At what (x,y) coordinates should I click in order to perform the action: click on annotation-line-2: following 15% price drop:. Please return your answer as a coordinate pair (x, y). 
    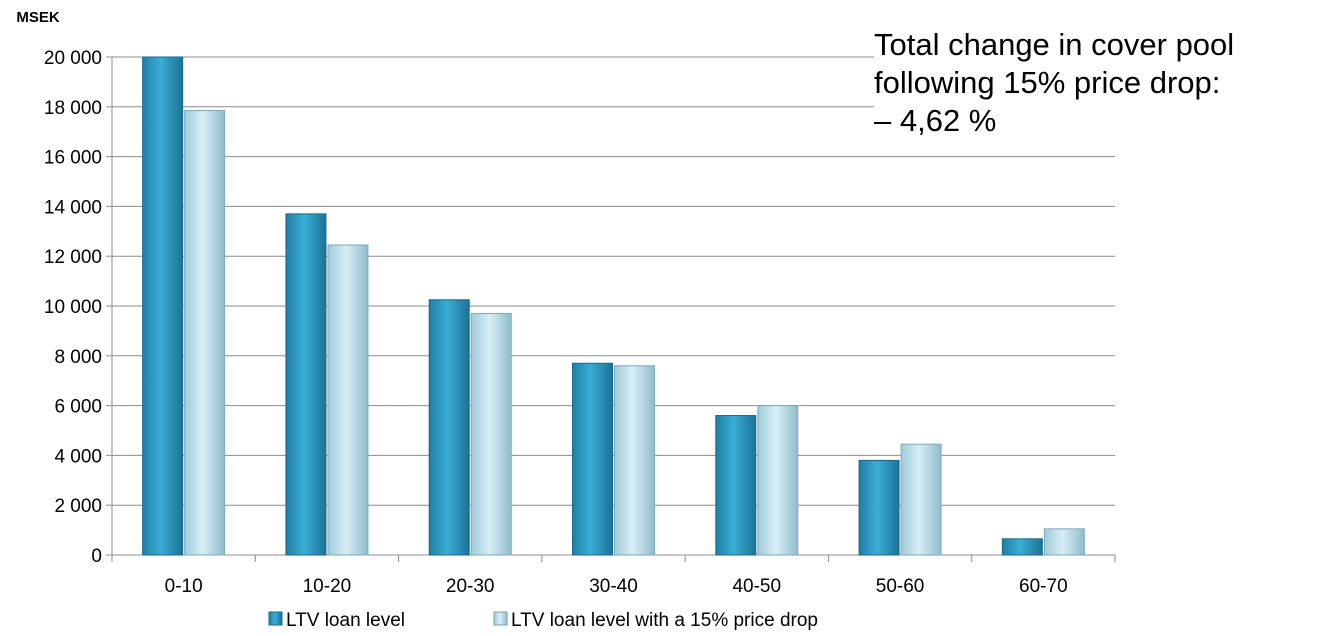
    Looking at the image, I should click on (1047, 82).